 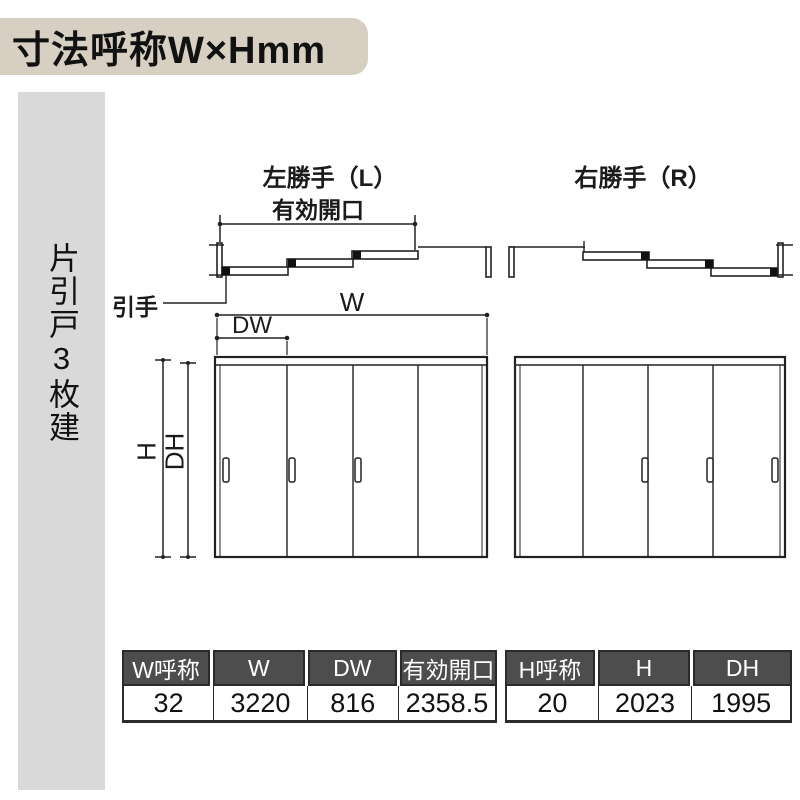 I want to click on right-plan-view, so click(x=650, y=259).